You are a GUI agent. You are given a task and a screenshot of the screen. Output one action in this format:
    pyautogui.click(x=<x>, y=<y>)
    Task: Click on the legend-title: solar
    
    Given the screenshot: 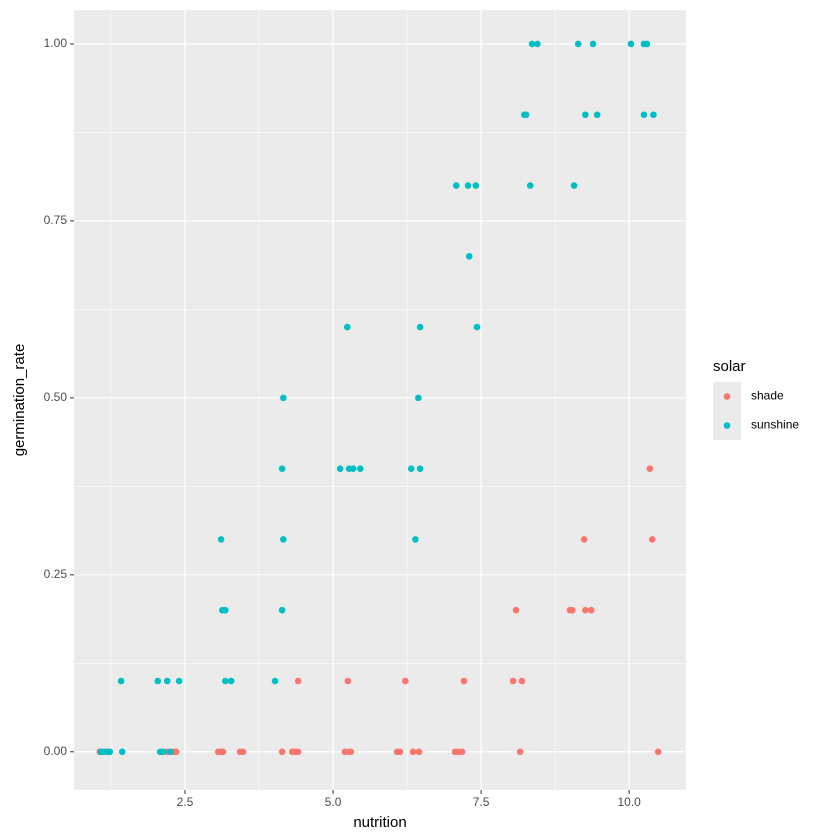 What is the action you would take?
    pyautogui.click(x=729, y=366)
    